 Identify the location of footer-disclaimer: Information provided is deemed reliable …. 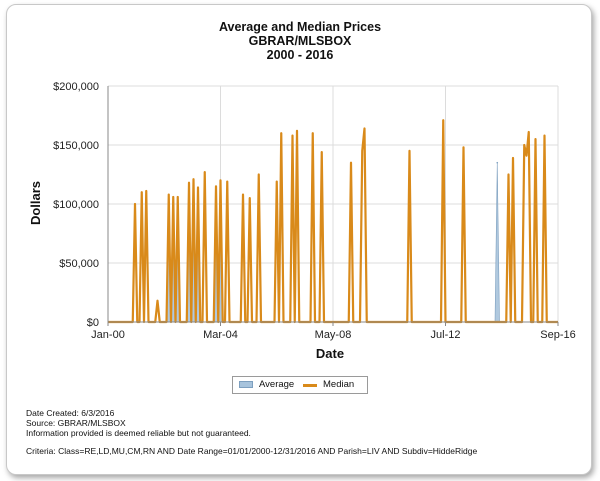
(138, 433).